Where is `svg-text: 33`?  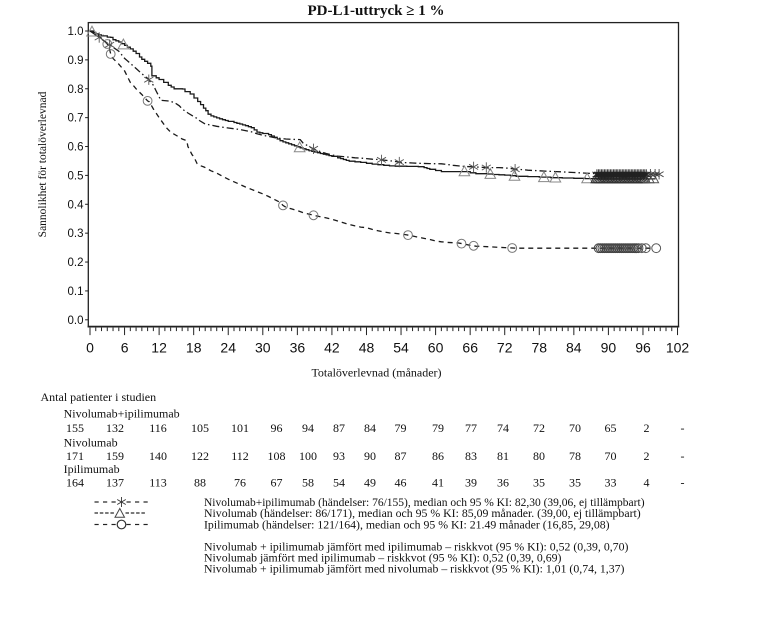
svg-text: 33 is located at coordinates (611, 483).